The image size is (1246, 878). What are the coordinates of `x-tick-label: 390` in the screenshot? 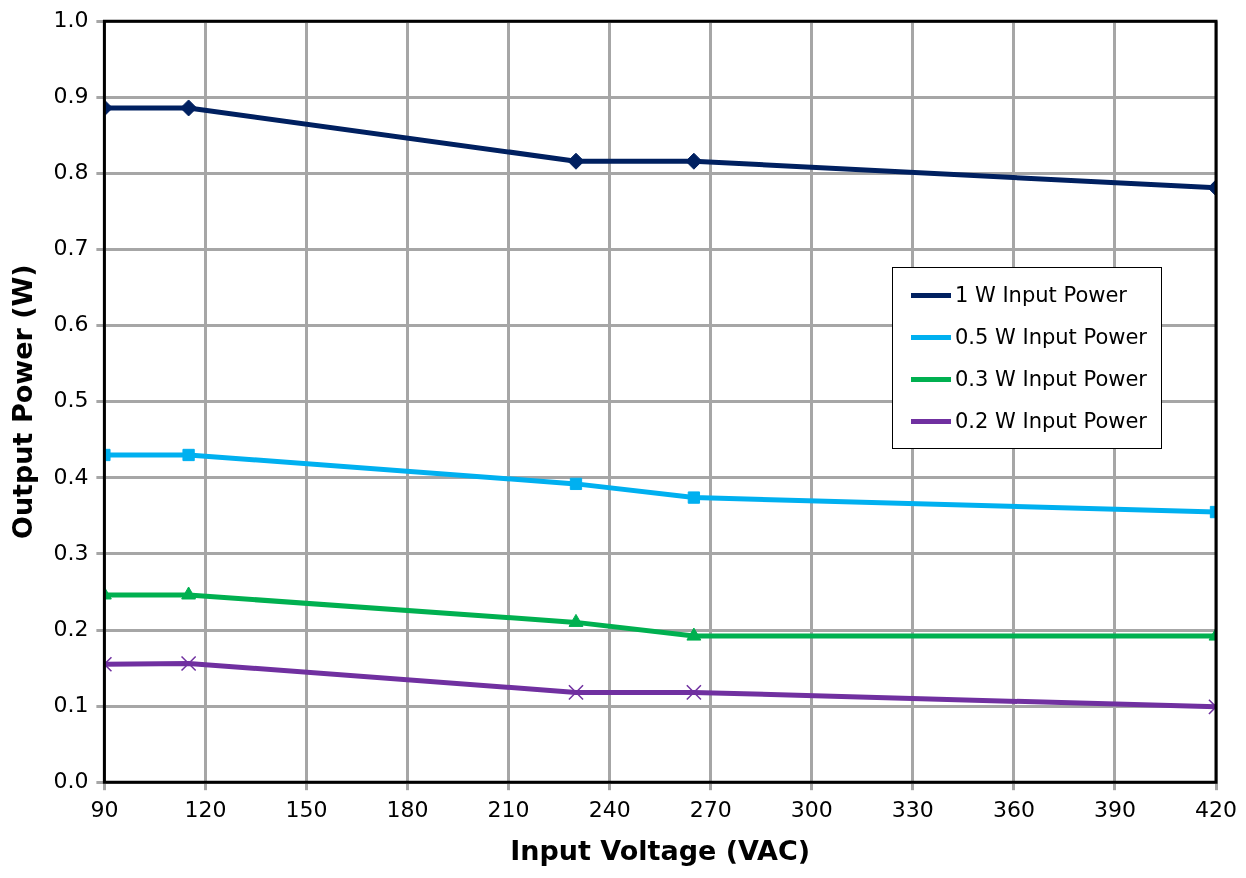 It's located at (1114, 810).